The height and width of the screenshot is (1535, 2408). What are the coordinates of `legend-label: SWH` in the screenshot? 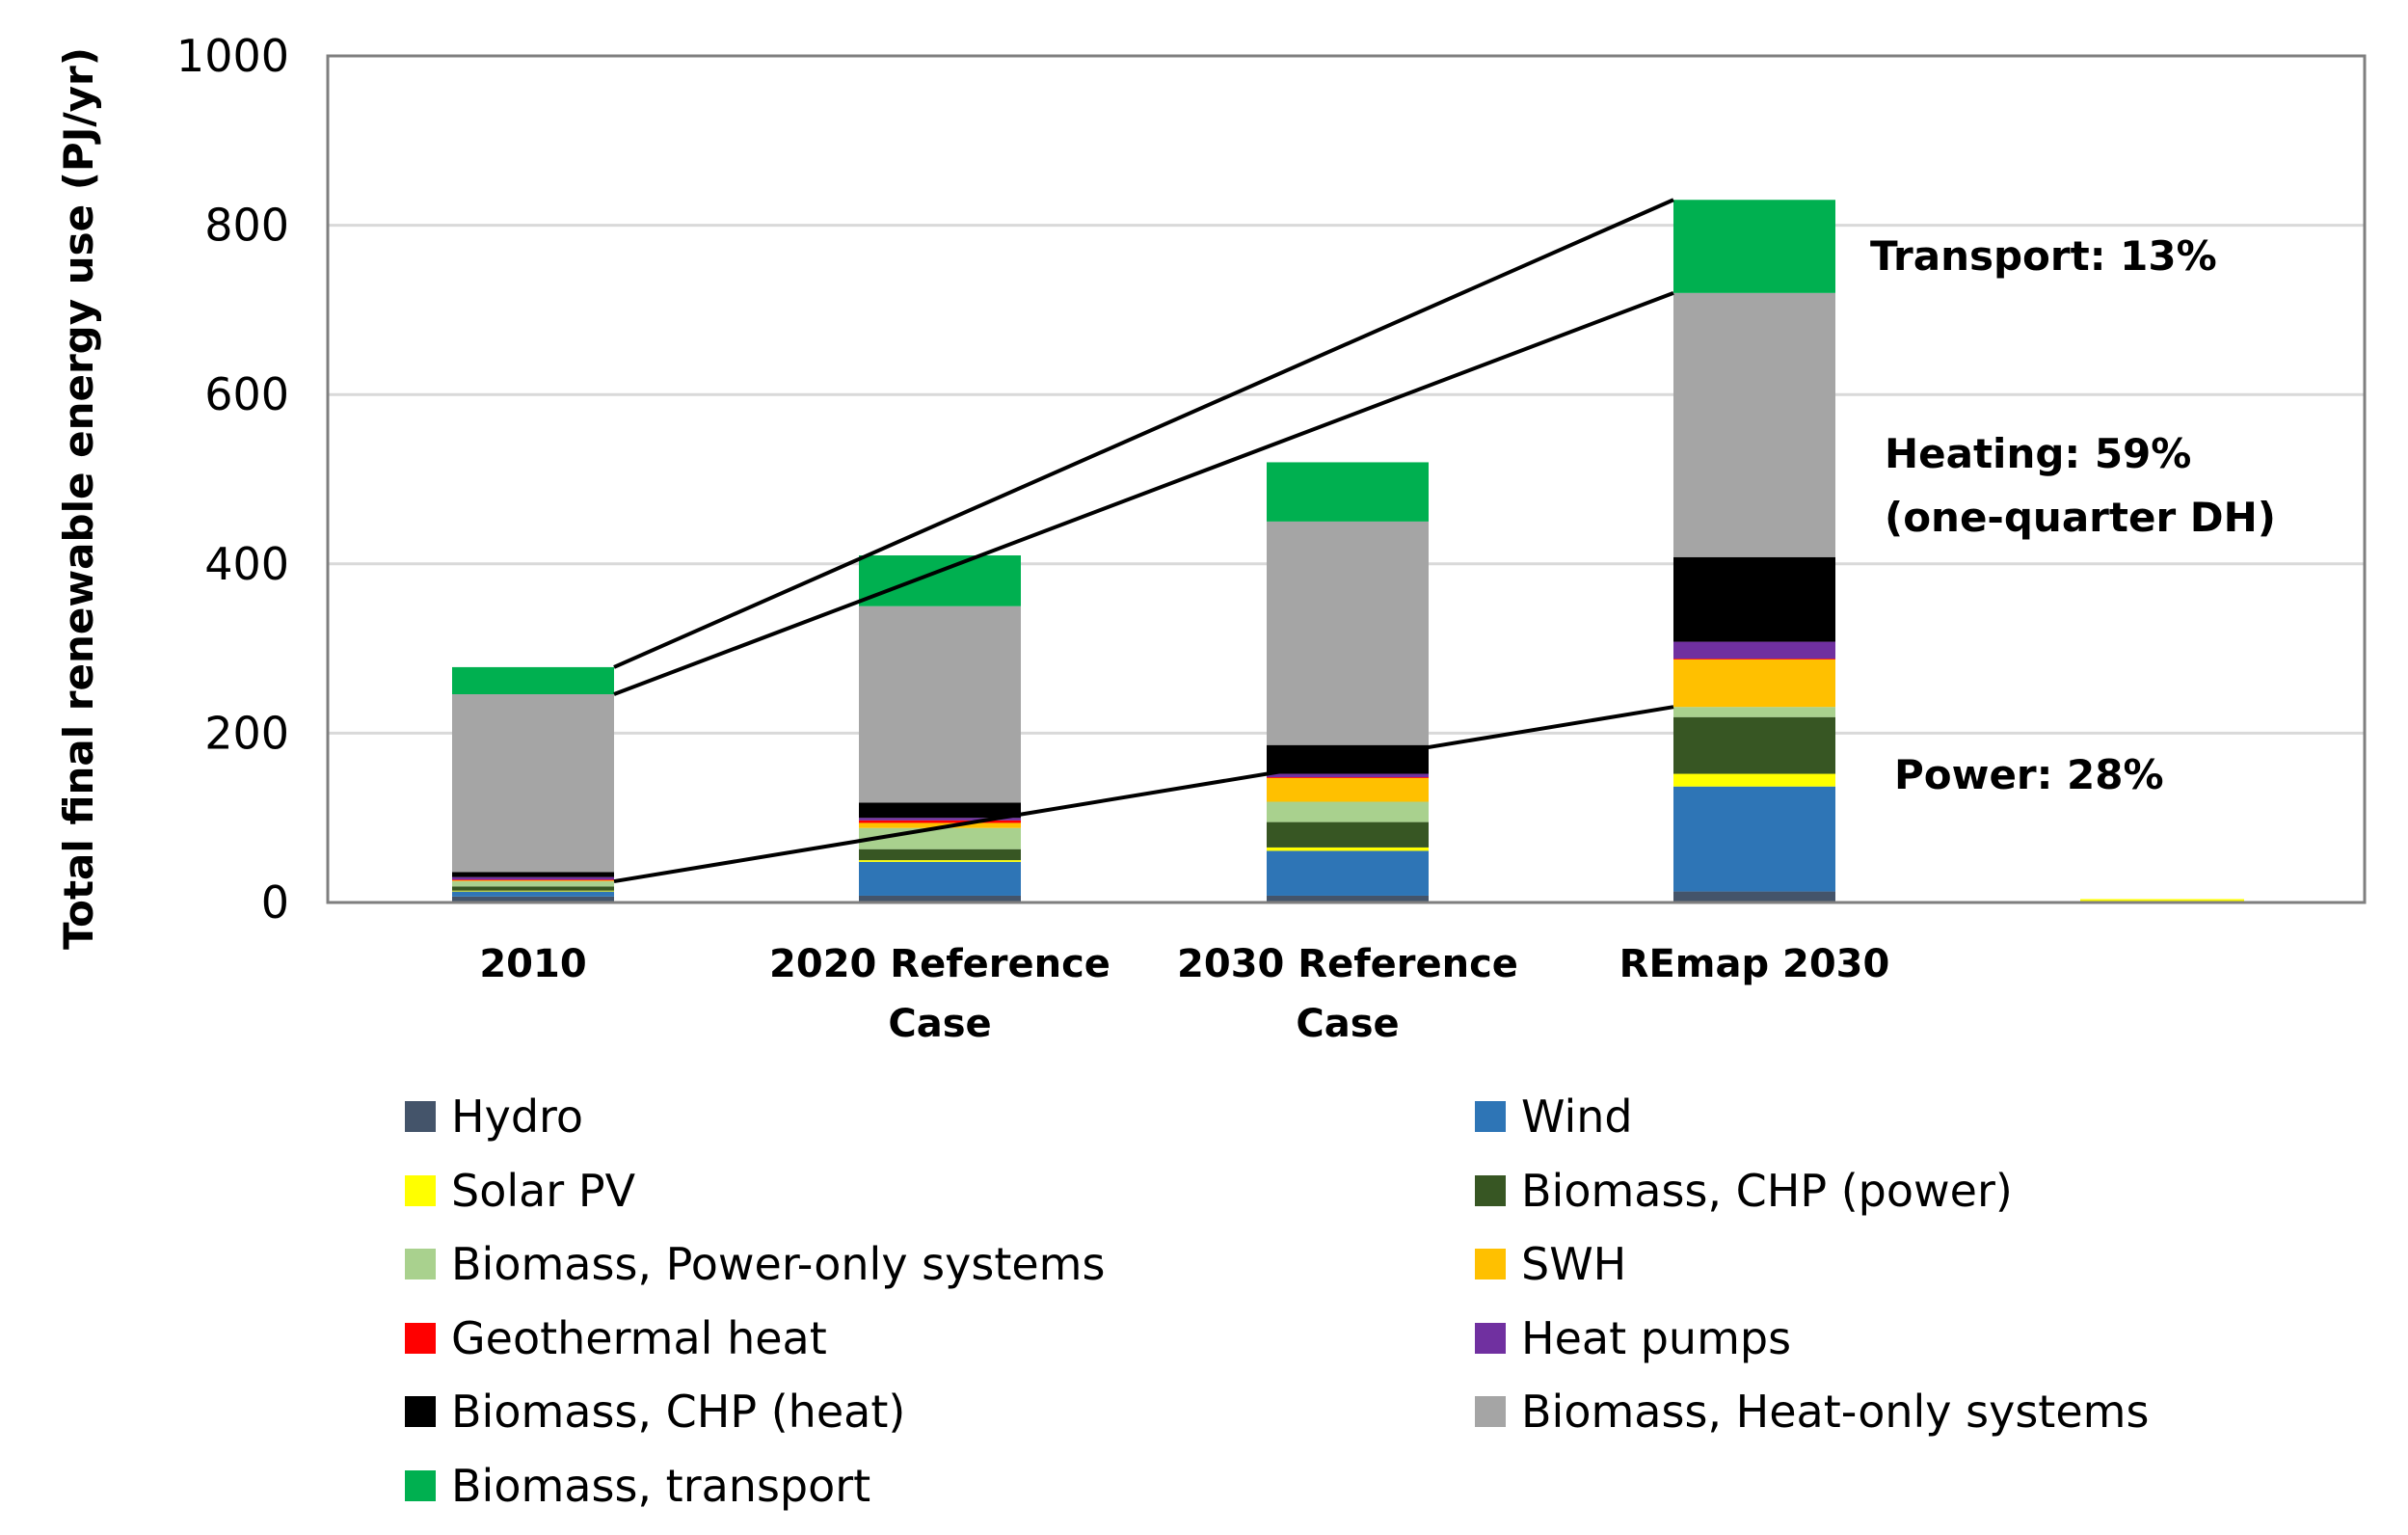 It's located at (1574, 1264).